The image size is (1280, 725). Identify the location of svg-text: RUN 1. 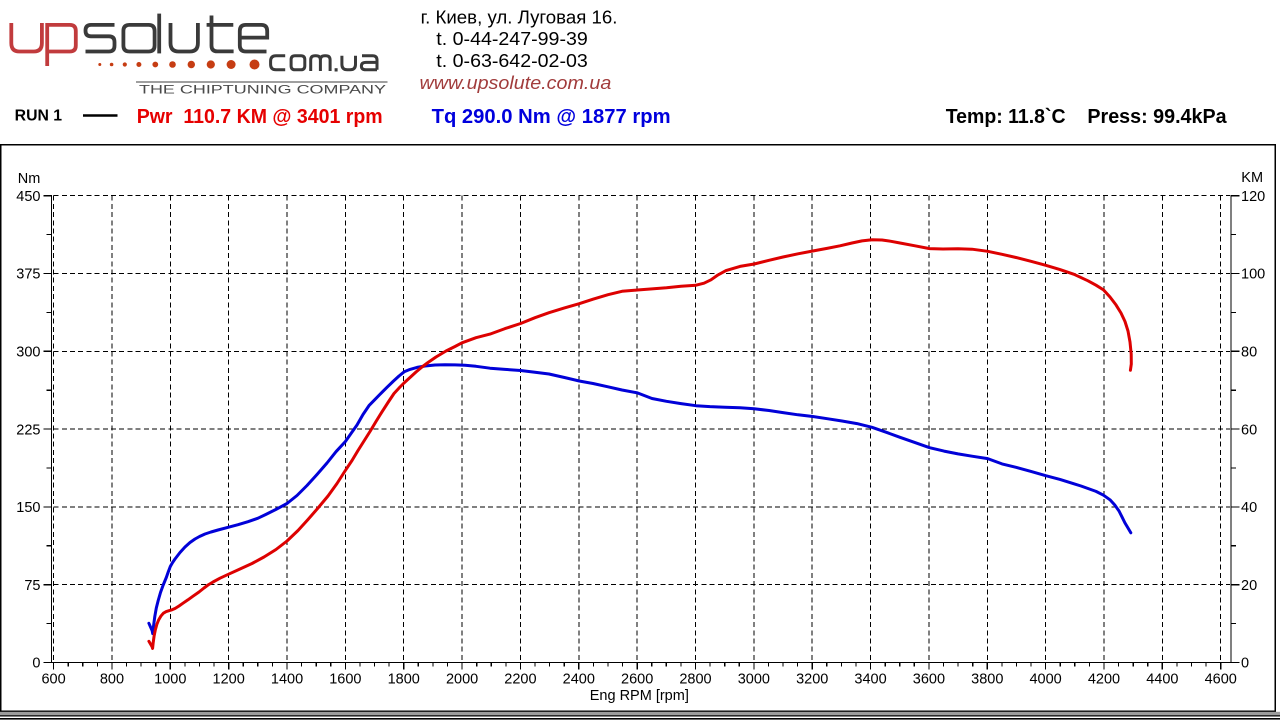
(39, 116).